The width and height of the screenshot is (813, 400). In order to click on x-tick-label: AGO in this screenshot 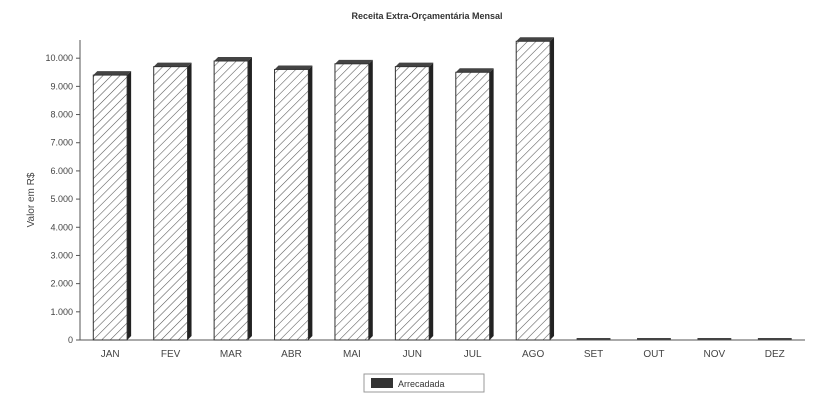, I will do `click(533, 354)`.